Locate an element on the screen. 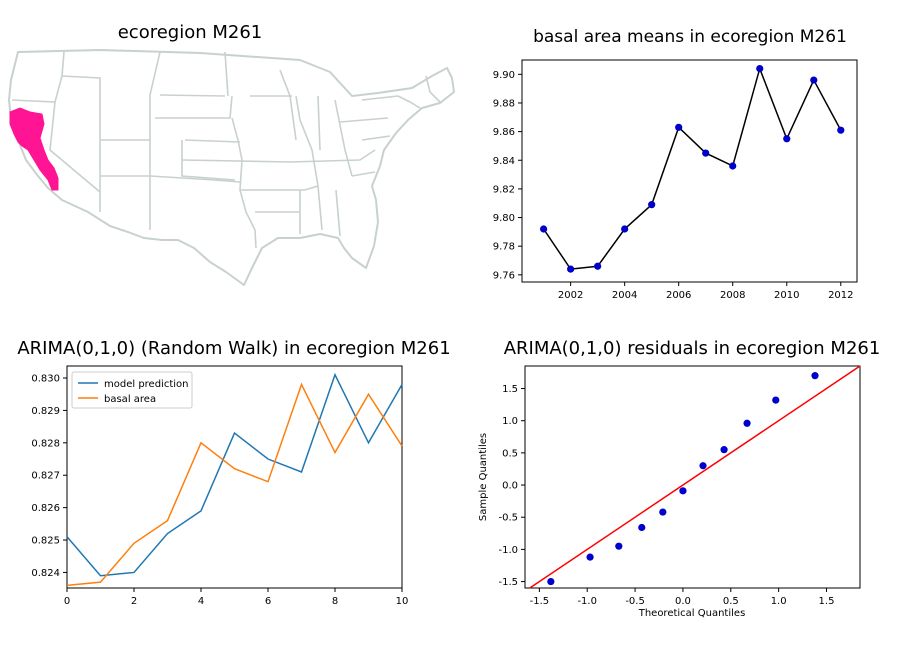 The height and width of the screenshot is (645, 900). arima-x-tick-label: 10 is located at coordinates (402, 601).